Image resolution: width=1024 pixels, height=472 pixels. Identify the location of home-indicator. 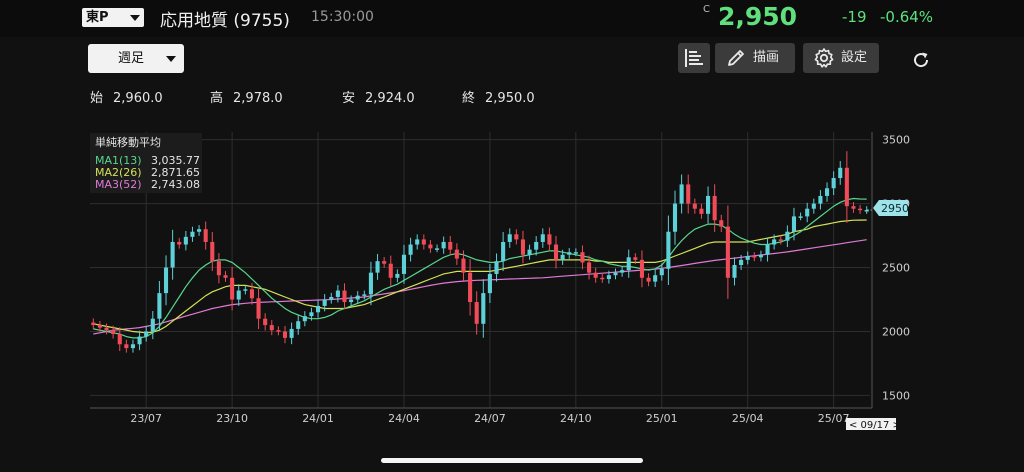
(512, 460).